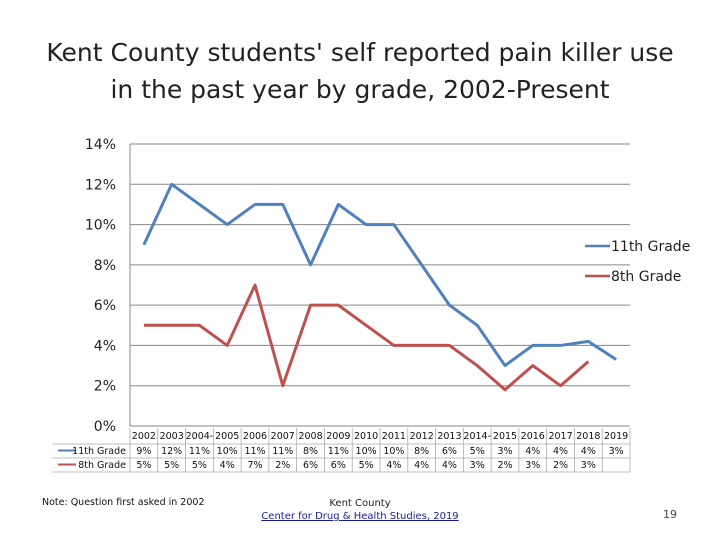  I want to click on y-tick-label: 2%, so click(105, 387).